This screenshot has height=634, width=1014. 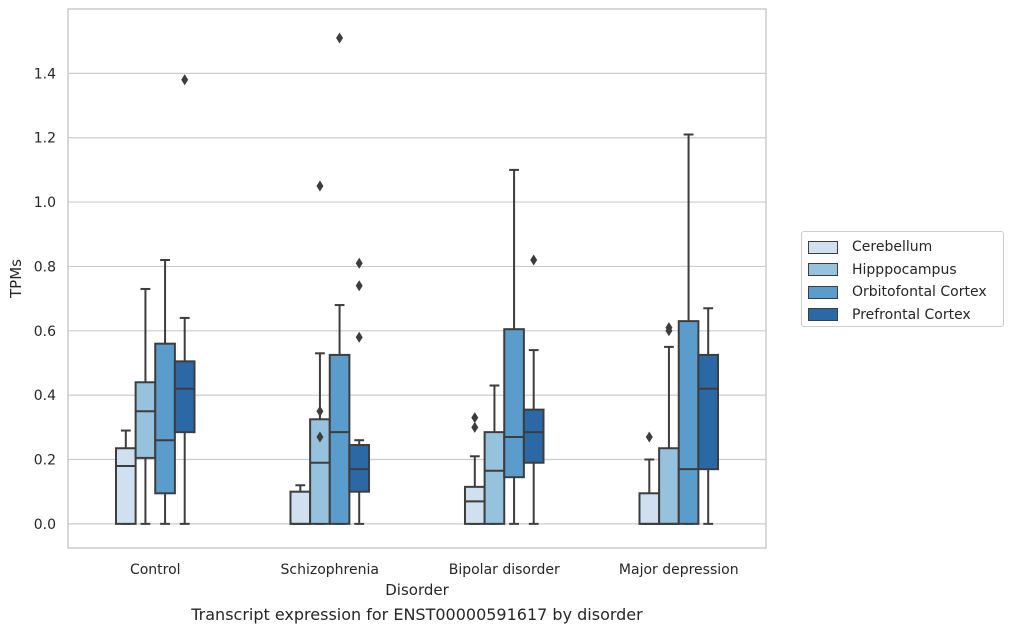 I want to click on legend-item-orbitofrontal: Orbitofontal Cortex, so click(x=905, y=292).